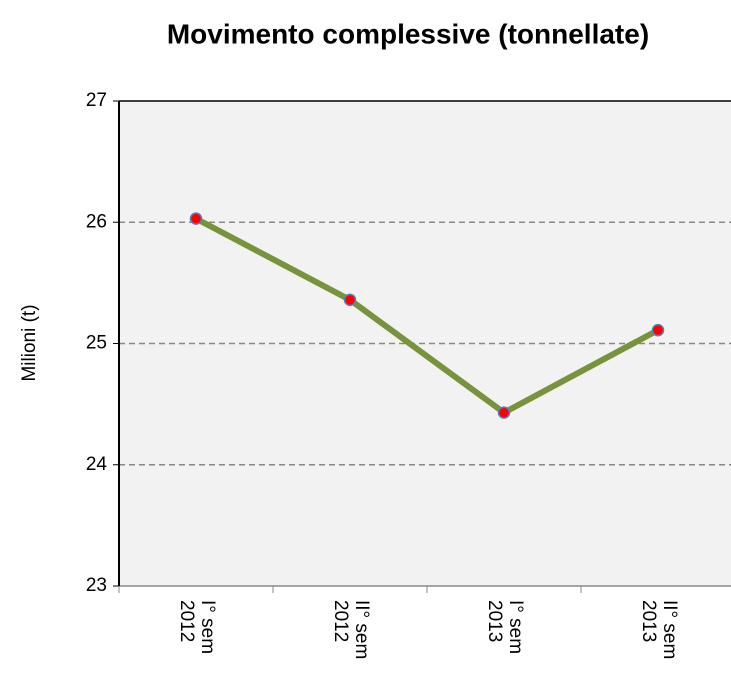 Image resolution: width=731 pixels, height=674 pixels. Describe the element at coordinates (505, 627) in the screenshot. I see `x-tick-label: I° sem 2013` at that location.